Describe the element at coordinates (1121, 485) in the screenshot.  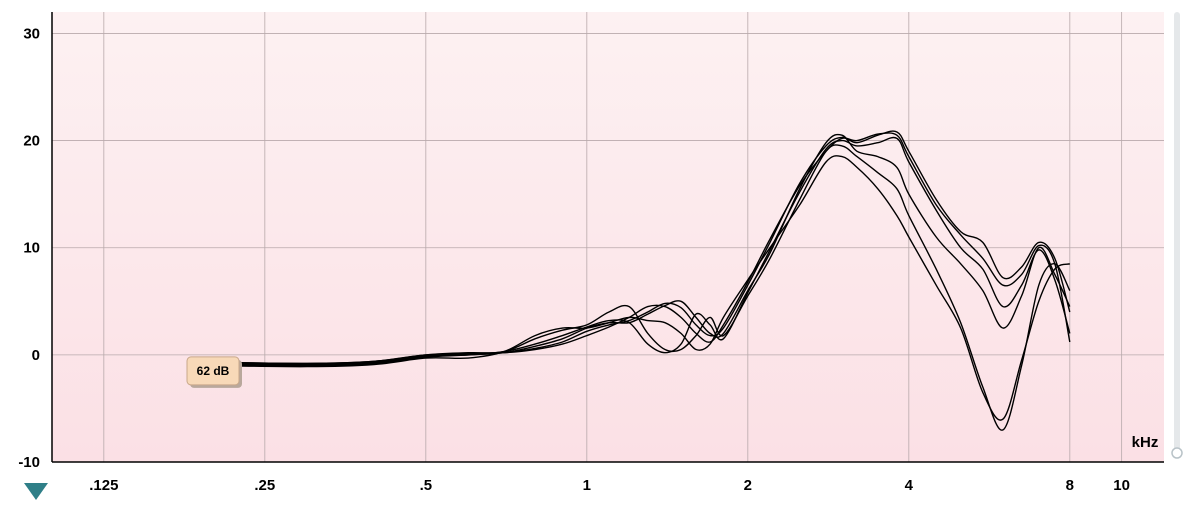
I see `x-tick-label: 10` at that location.